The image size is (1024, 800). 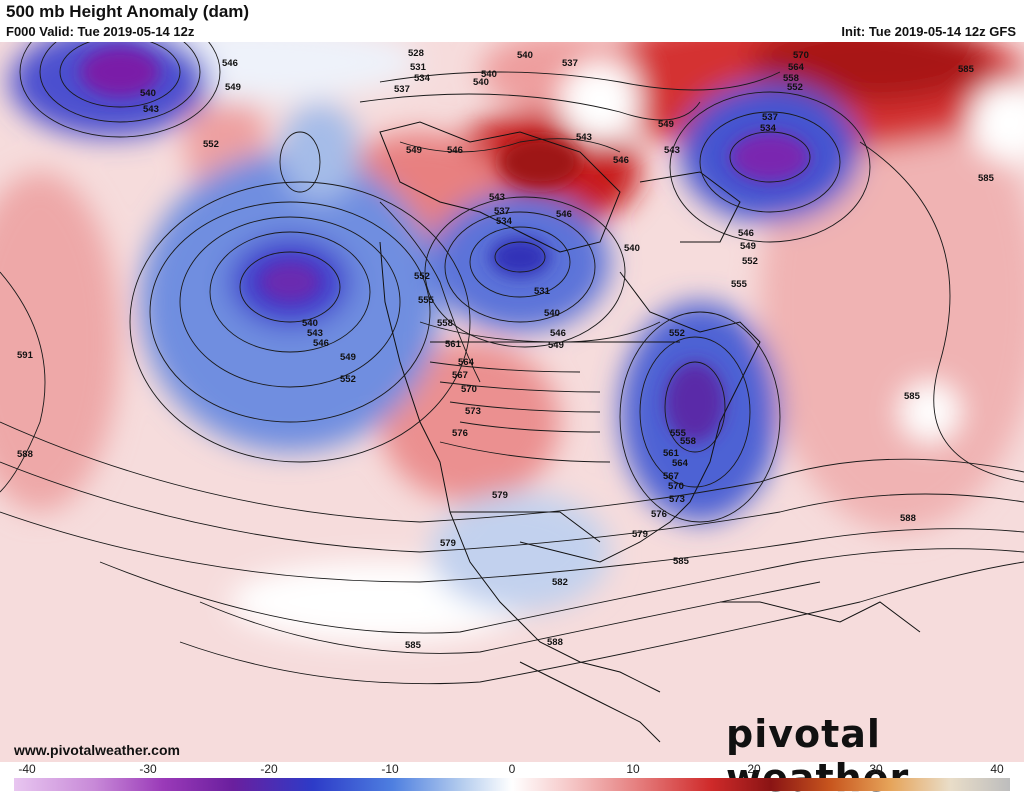 What do you see at coordinates (390, 769) in the screenshot?
I see `colorbar-tick: -10` at bounding box center [390, 769].